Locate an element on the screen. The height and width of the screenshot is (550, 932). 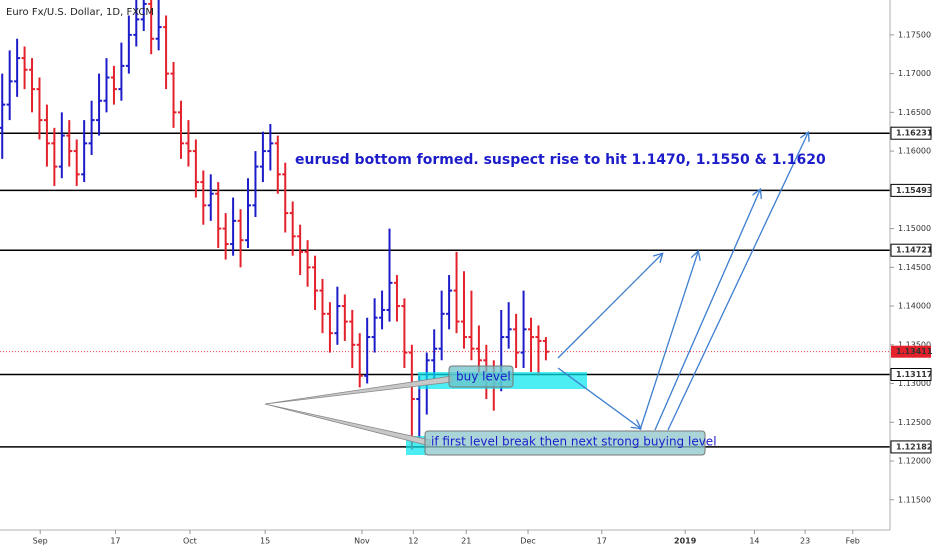
y-tick-label: 1.17000 is located at coordinates (914, 73).